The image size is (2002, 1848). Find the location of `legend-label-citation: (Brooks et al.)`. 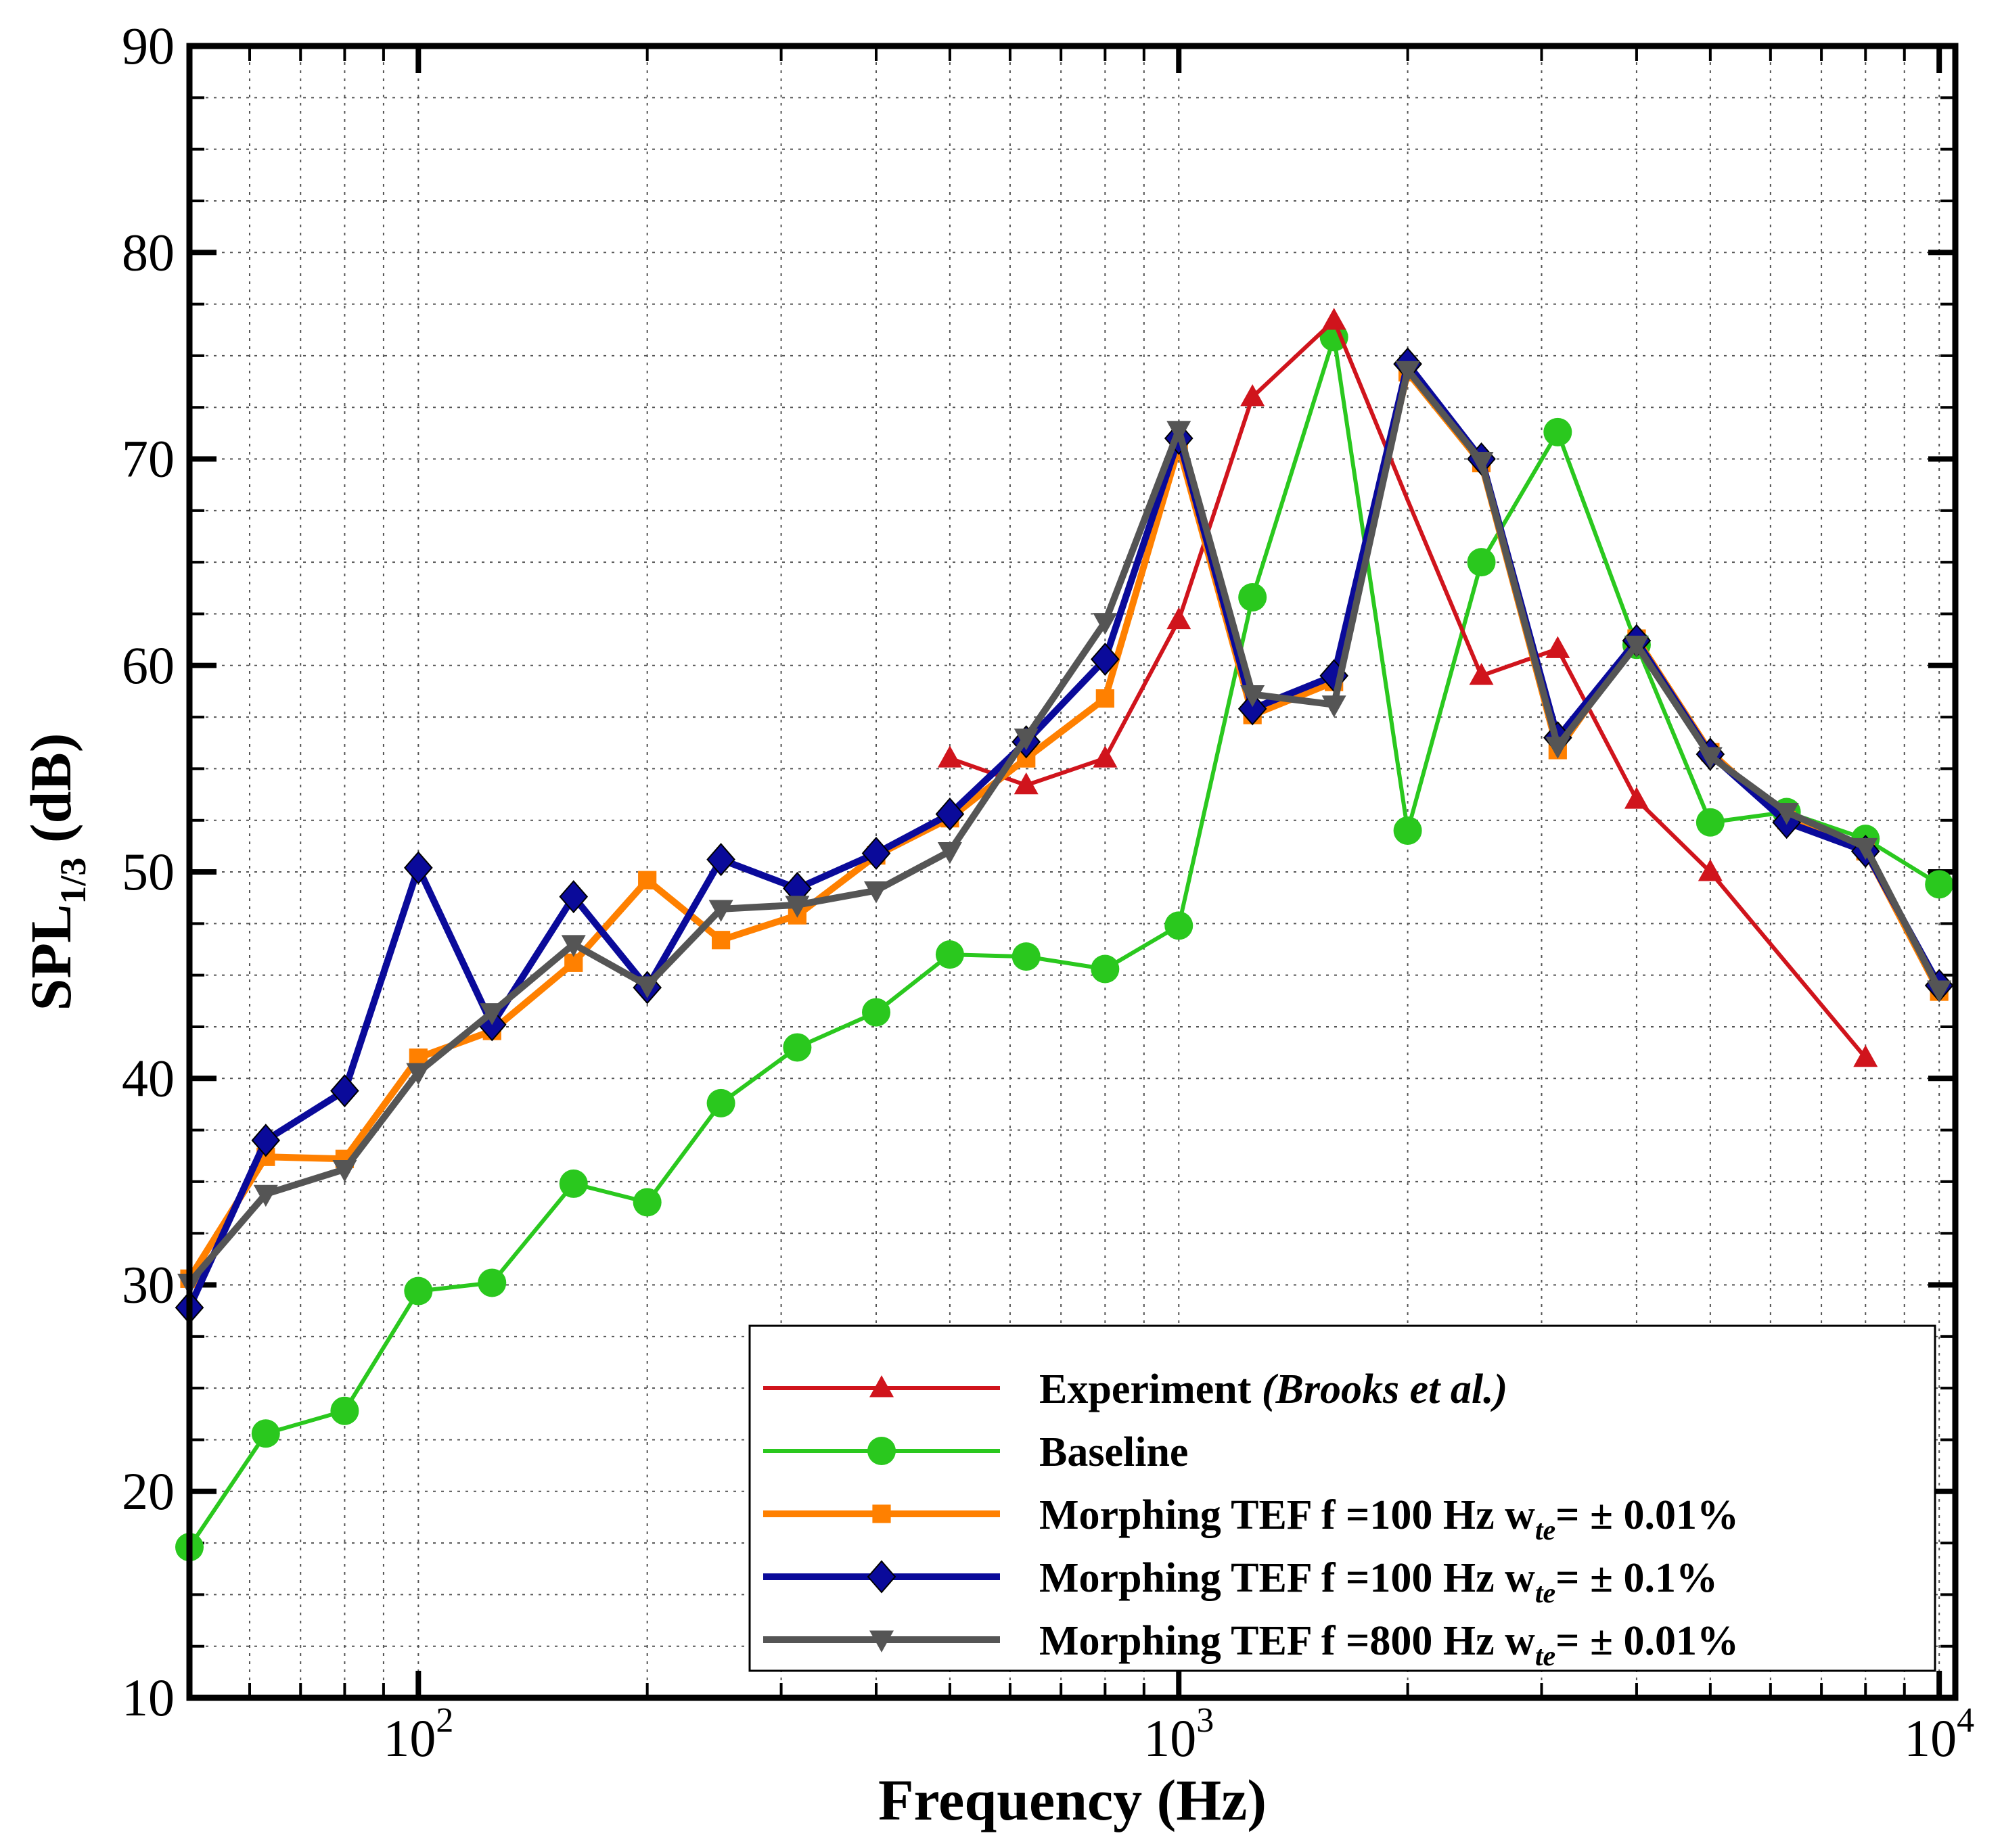

legend-label-citation: (Brooks et al.) is located at coordinates (1379, 1389).